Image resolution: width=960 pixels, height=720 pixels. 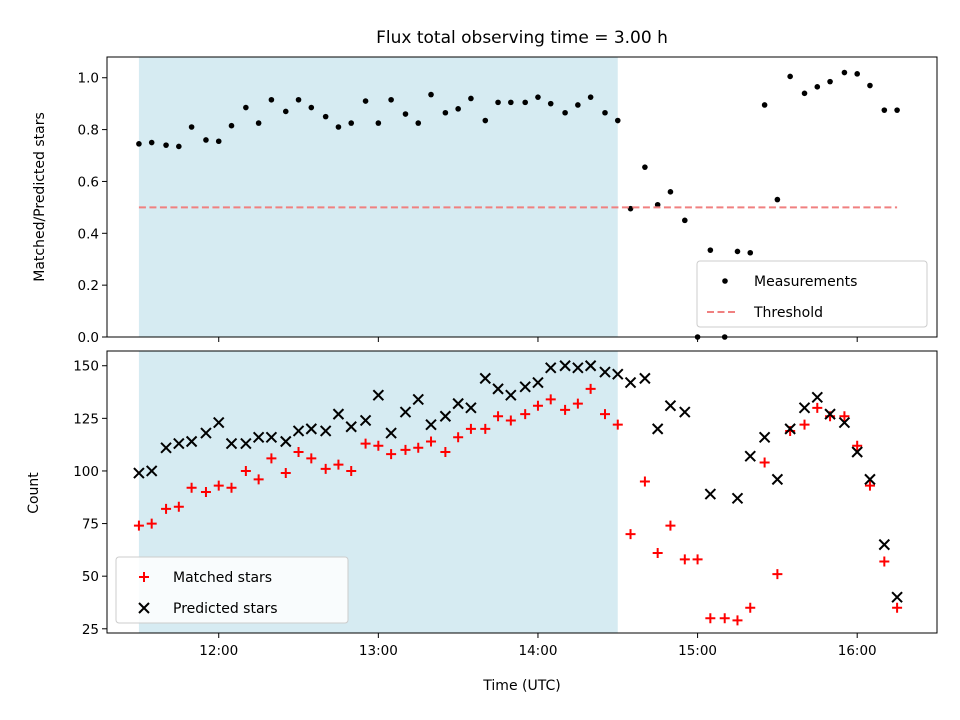 What do you see at coordinates (378, 651) in the screenshot?
I see `x-tick-label: 13:00` at bounding box center [378, 651].